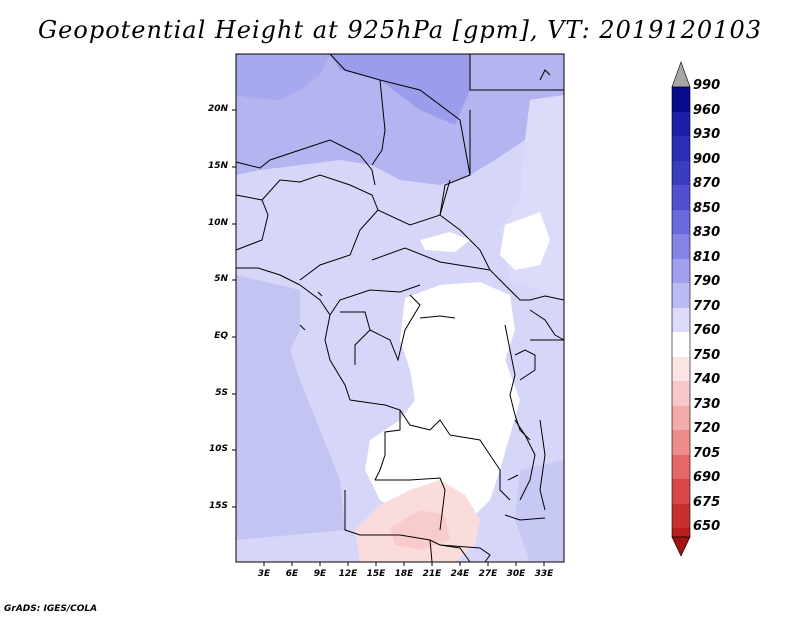 This screenshot has width=800, height=618. What do you see at coordinates (707, 232) in the screenshot?
I see `colorbar-level-label: 830` at bounding box center [707, 232].